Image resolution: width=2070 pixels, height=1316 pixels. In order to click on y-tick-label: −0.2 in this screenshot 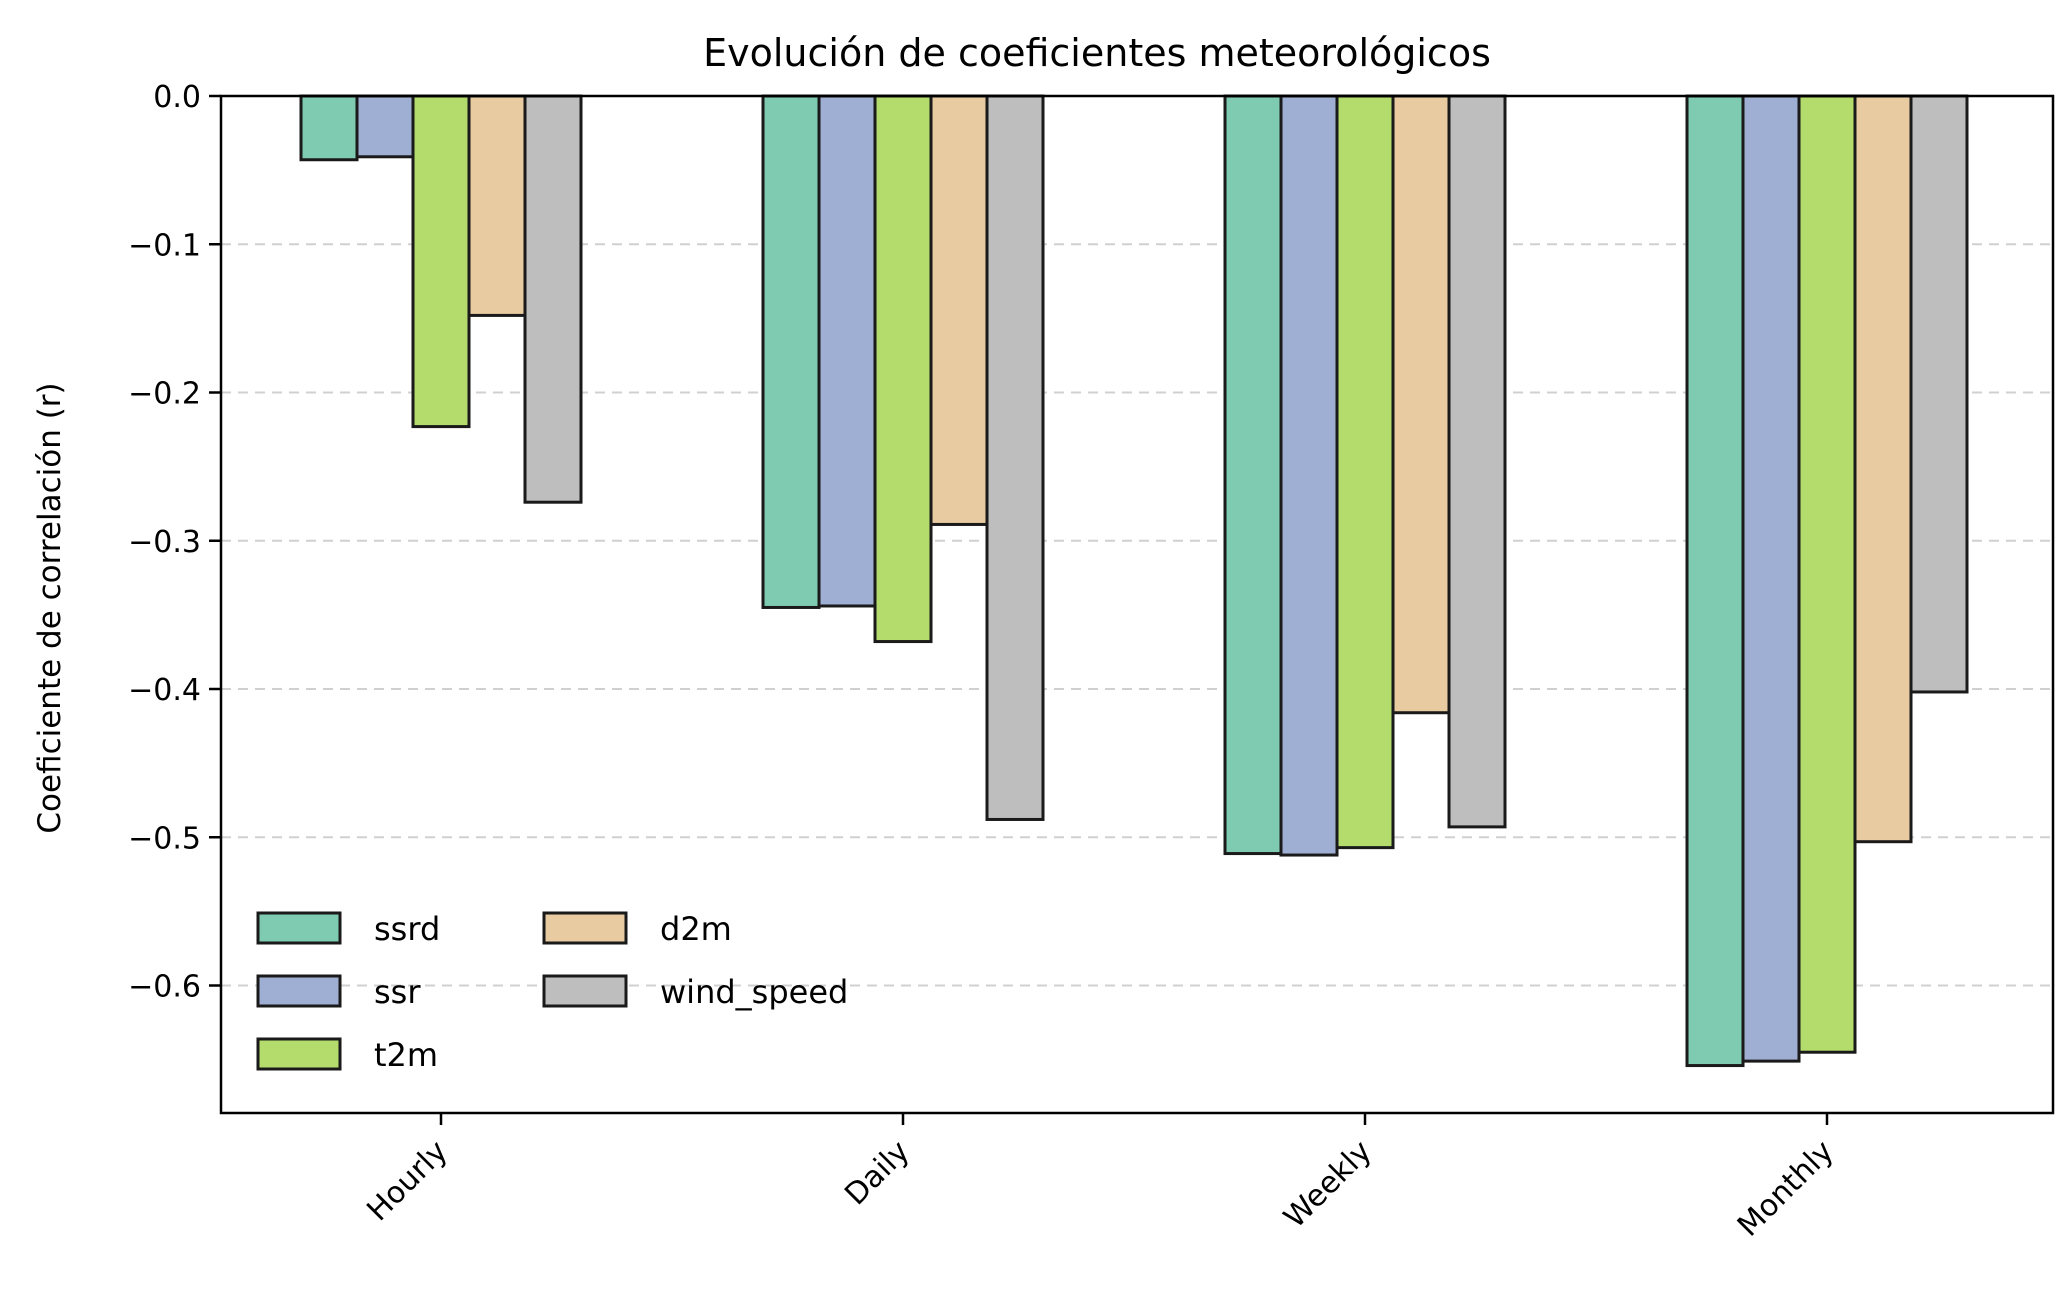, I will do `click(164, 394)`.